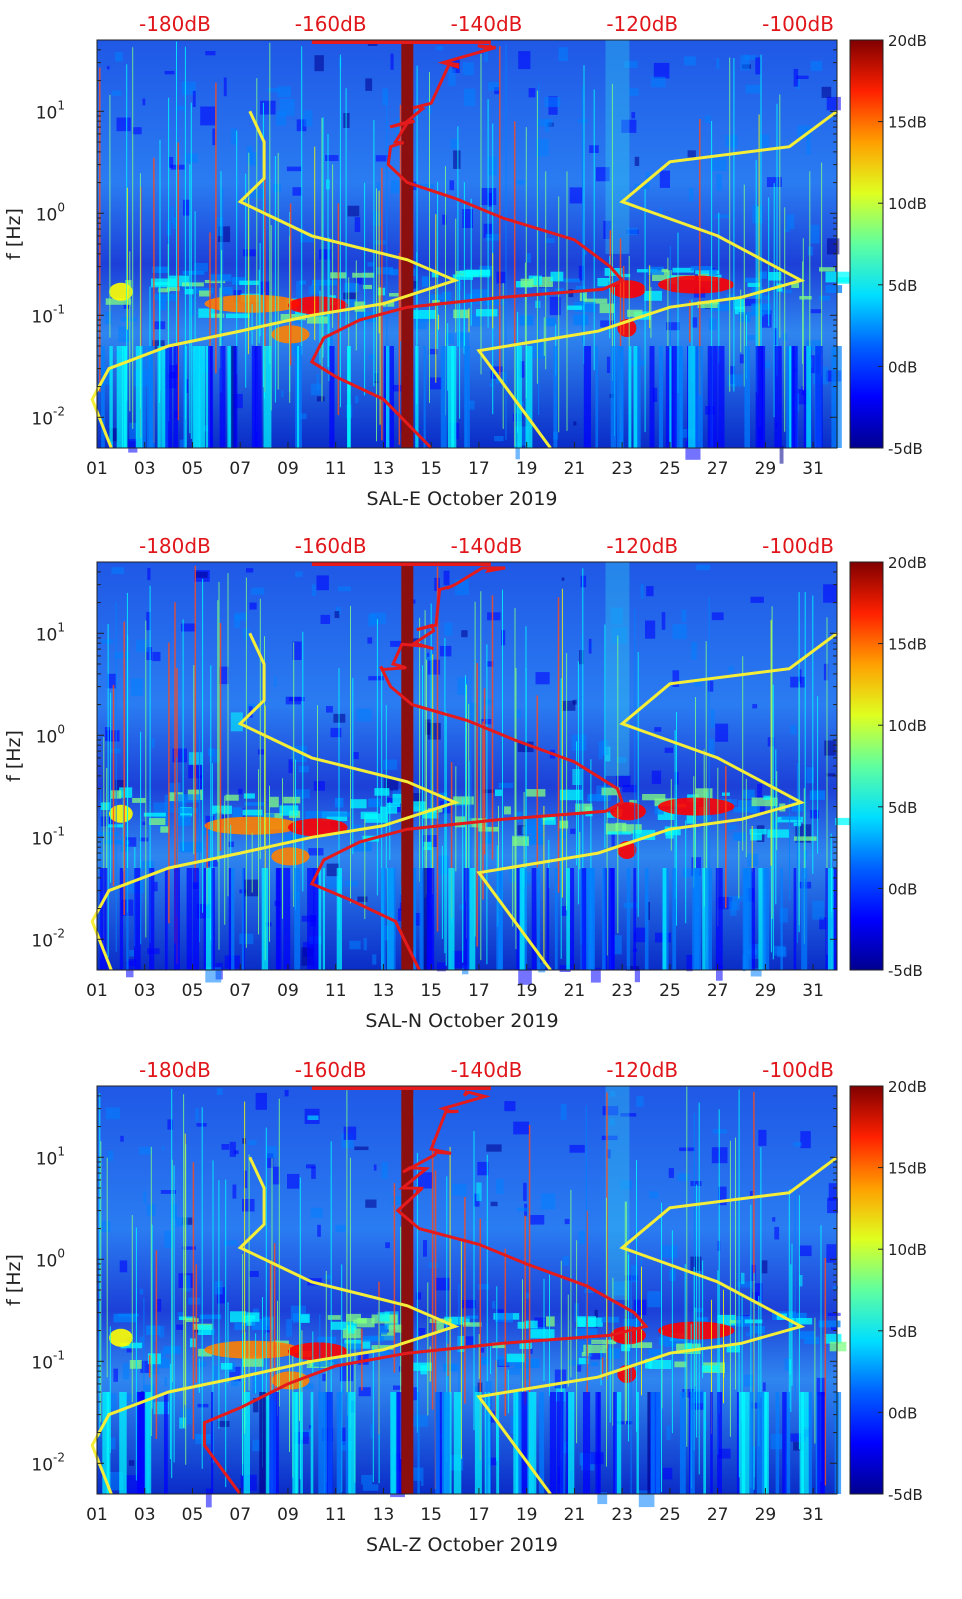 The height and width of the screenshot is (1599, 962). What do you see at coordinates (467, 246) in the screenshot?
I see `median-psd-curve` at bounding box center [467, 246].